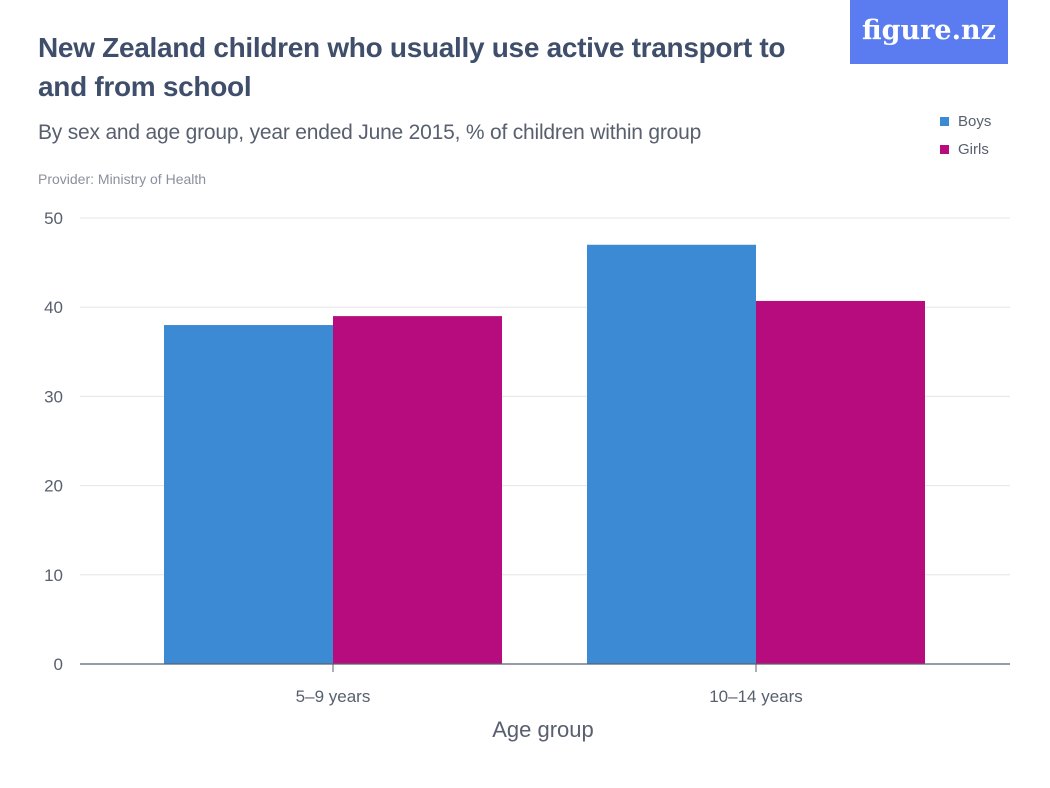  Describe the element at coordinates (975, 121) in the screenshot. I see `legend-label-boys: Boys` at that location.